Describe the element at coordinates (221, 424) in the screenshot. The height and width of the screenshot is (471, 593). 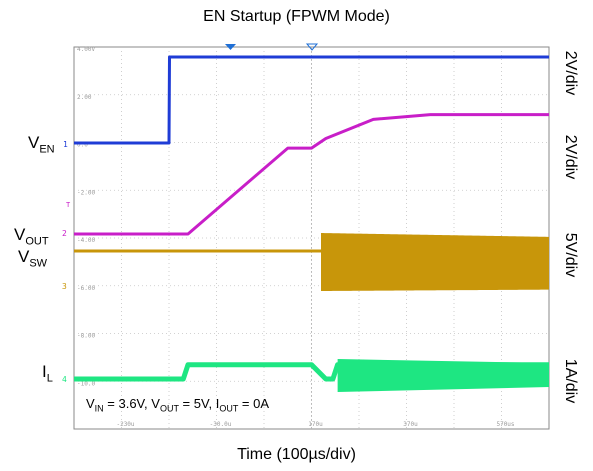
I see `x-tick-label: -30.0u` at that location.